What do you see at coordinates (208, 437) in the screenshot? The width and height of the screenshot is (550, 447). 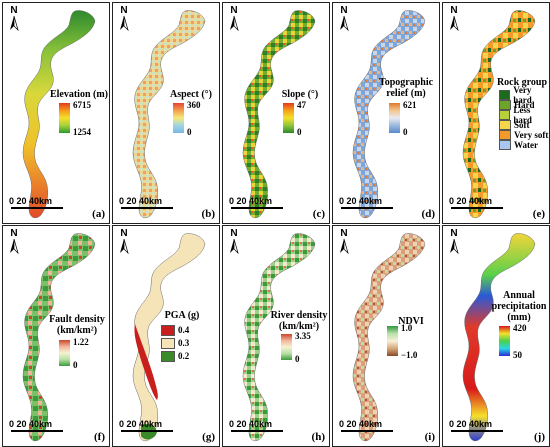 I see `panel-label-g: (g)` at bounding box center [208, 437].